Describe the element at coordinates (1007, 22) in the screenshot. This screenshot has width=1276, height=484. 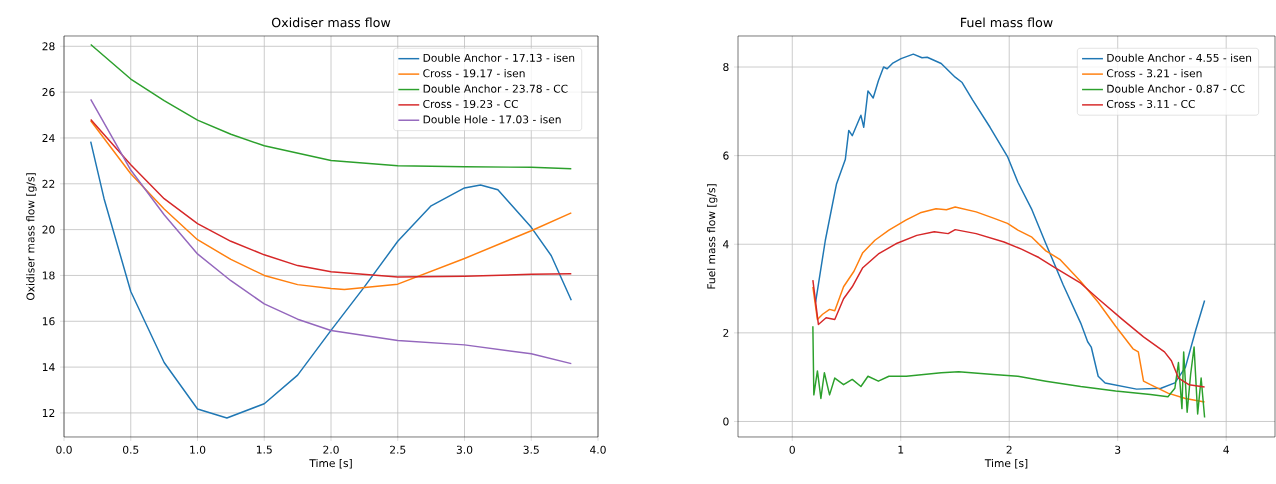
I see `chart-title: Fuel mass flow` at that location.